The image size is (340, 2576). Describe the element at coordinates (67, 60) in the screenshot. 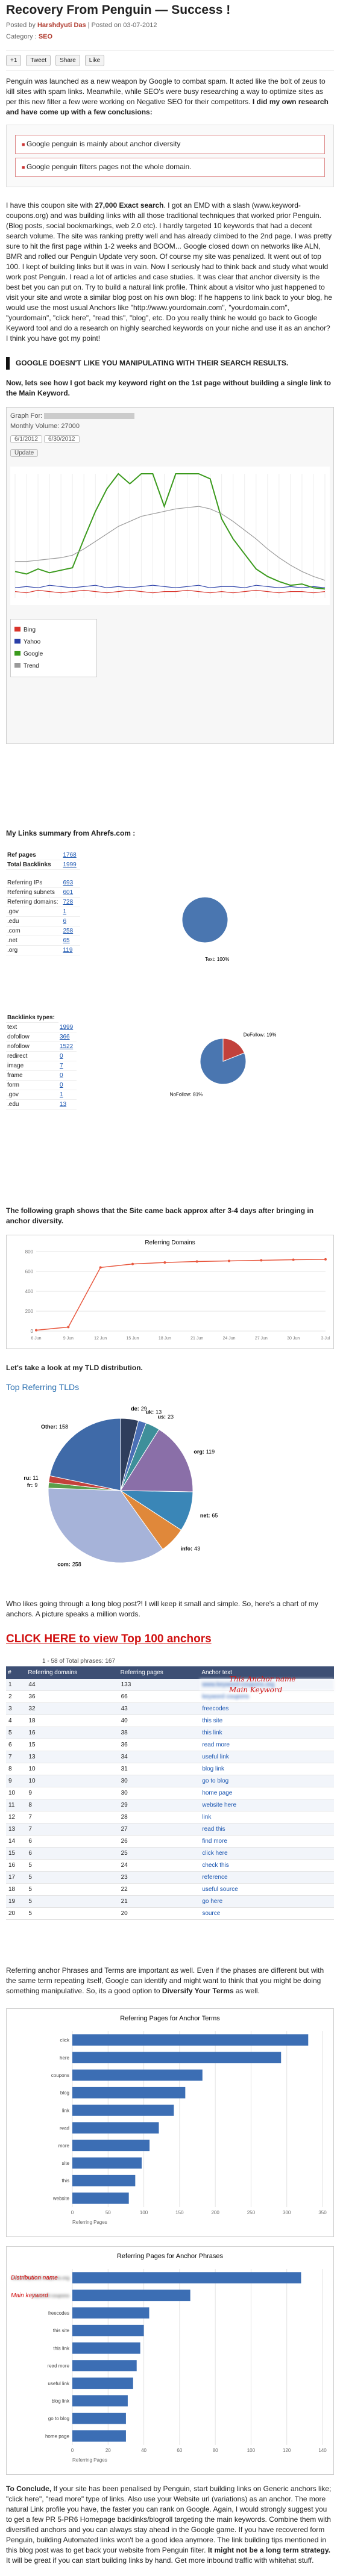

I see `share-button: Share` at that location.